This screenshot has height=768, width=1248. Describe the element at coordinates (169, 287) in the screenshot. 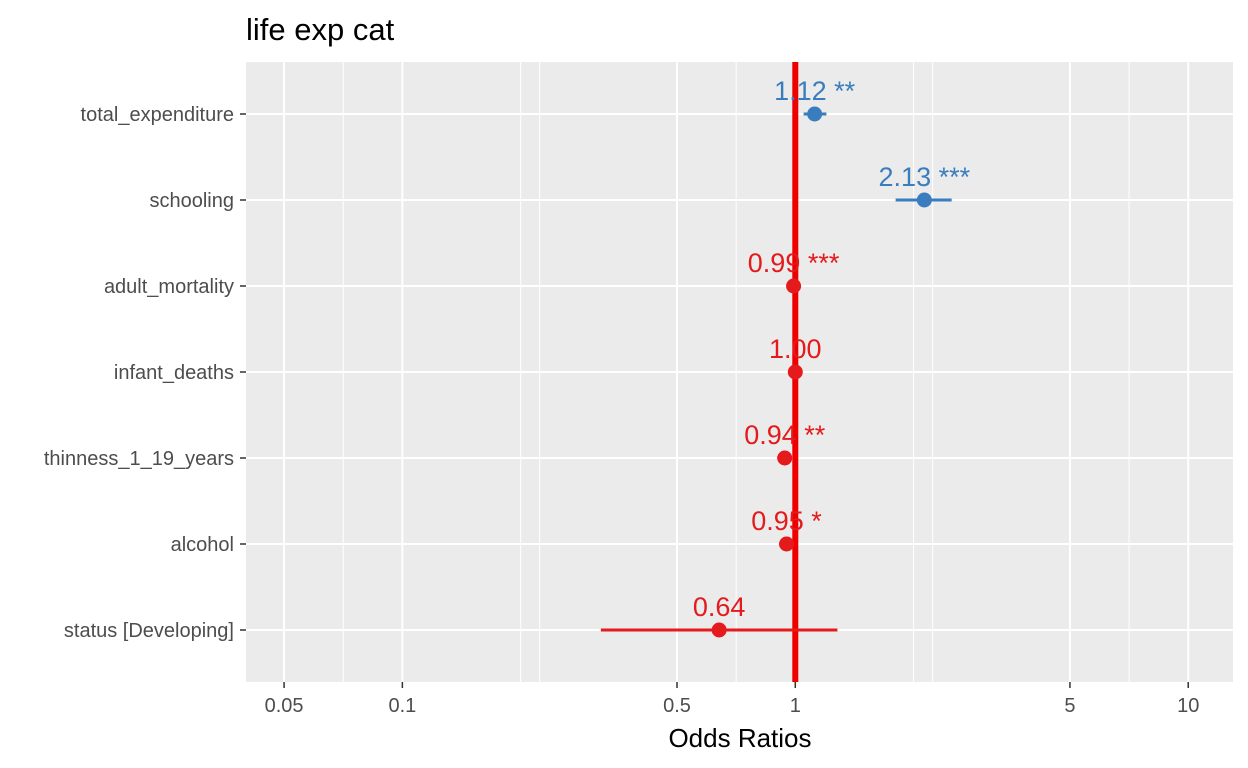

I see `y-tick-label: adult_mortality` at that location.